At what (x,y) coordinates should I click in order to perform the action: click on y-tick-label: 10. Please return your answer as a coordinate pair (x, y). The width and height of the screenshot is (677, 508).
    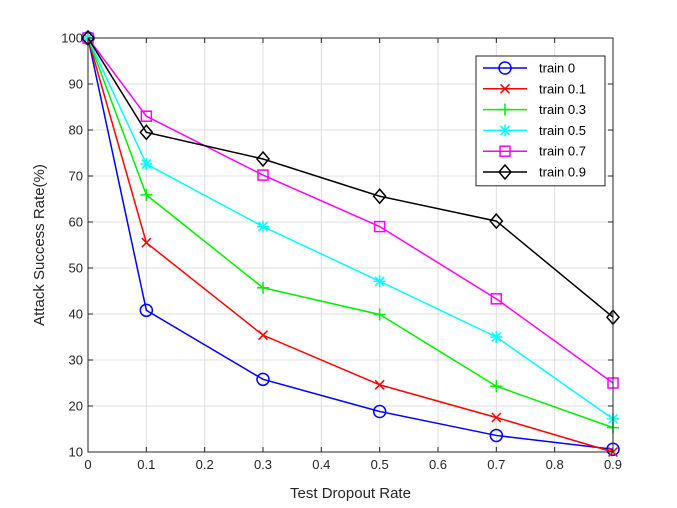
    Looking at the image, I should click on (76, 452).